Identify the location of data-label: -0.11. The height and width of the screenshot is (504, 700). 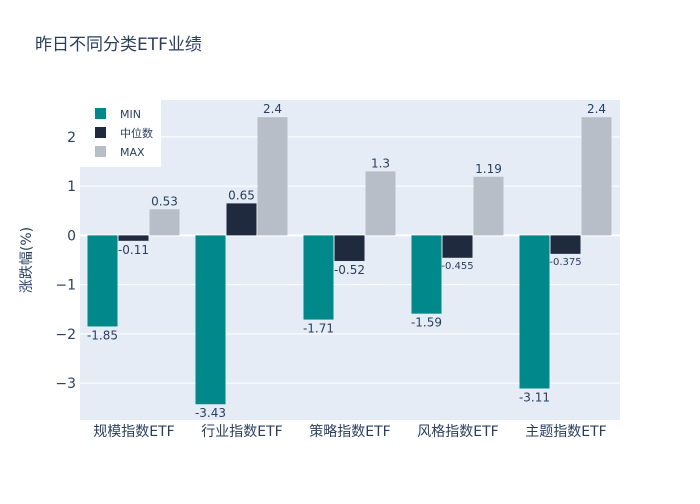
(133, 250).